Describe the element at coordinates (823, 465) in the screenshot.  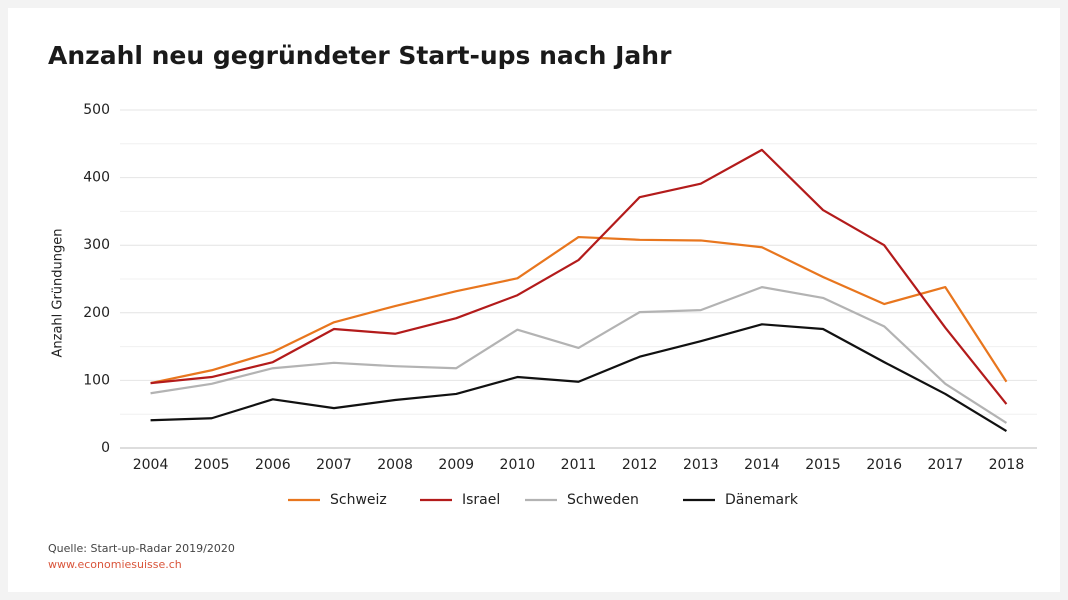
I see `x-tick-label: 2015` at that location.